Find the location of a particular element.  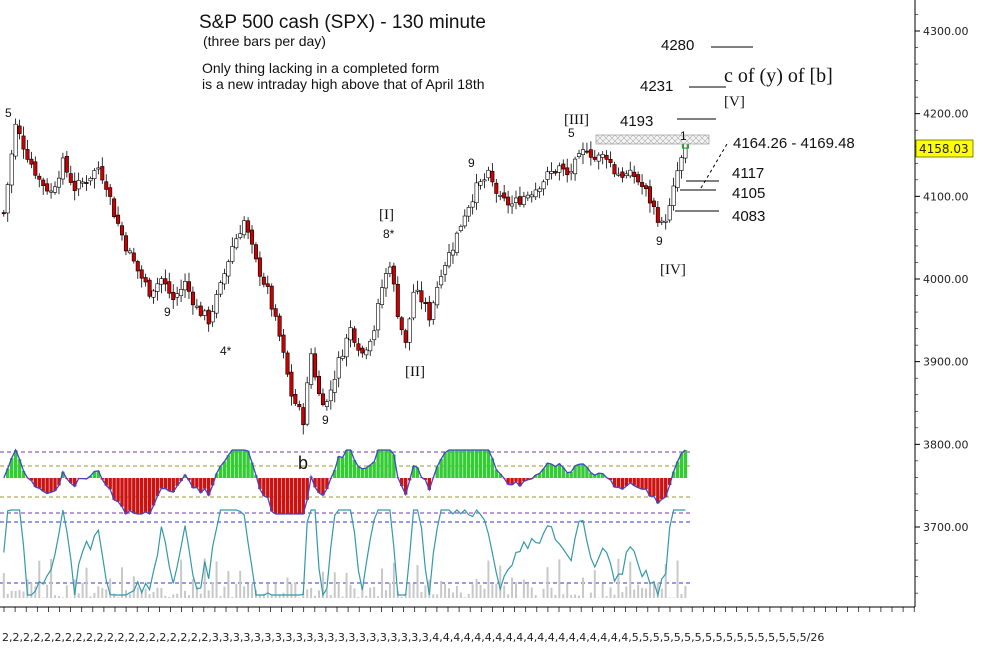

price-tick-label: 4200.00 is located at coordinates (946, 114).